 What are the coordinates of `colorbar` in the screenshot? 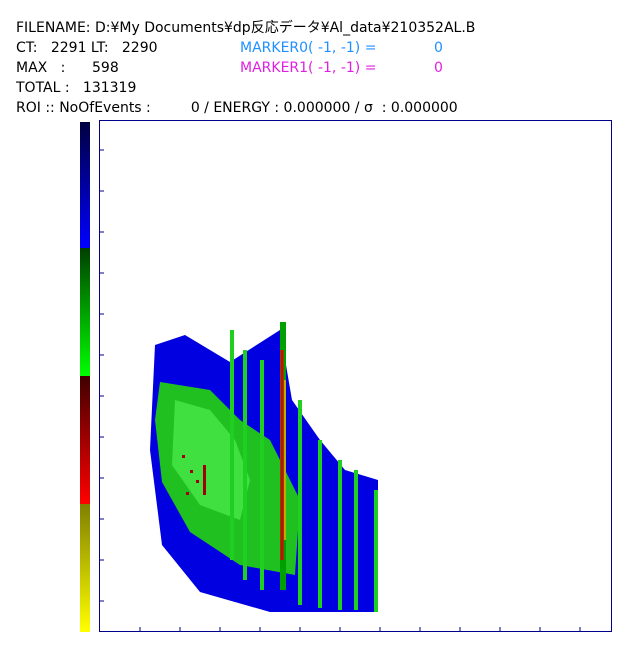 It's located at (85, 377).